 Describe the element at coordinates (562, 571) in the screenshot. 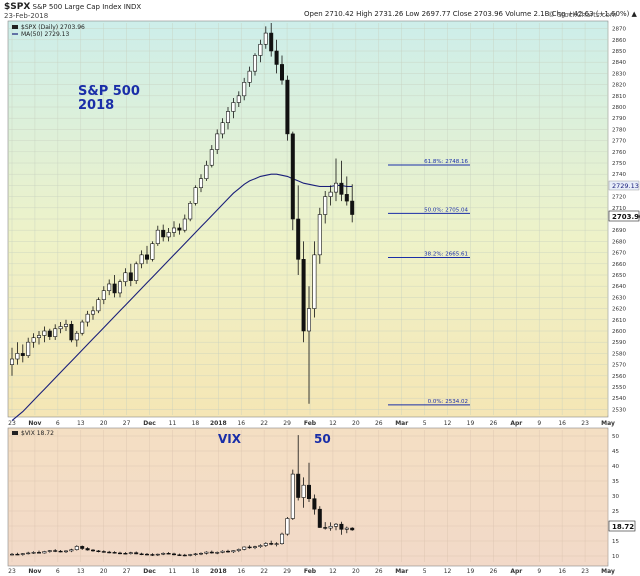

I see `vix-x-tick-label: 16` at that location.